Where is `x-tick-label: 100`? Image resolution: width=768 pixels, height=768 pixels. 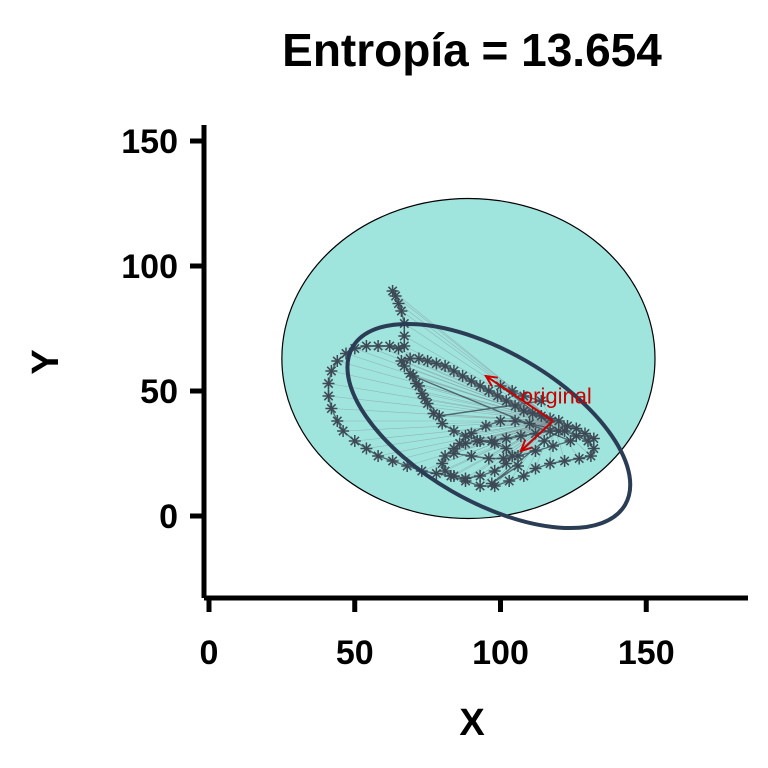
x-tick-label: 100 is located at coordinates (500, 653).